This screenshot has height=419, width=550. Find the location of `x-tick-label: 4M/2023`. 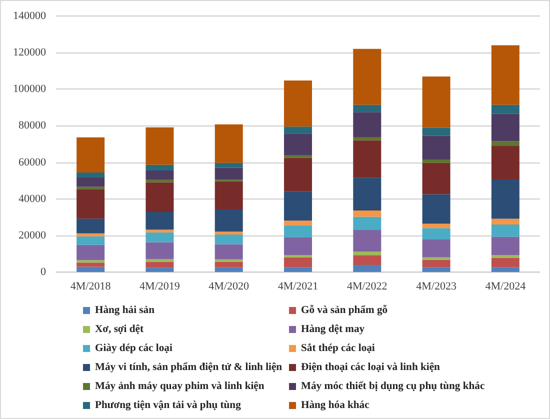

x-tick-label: 4M/2023 is located at coordinates (436, 286).